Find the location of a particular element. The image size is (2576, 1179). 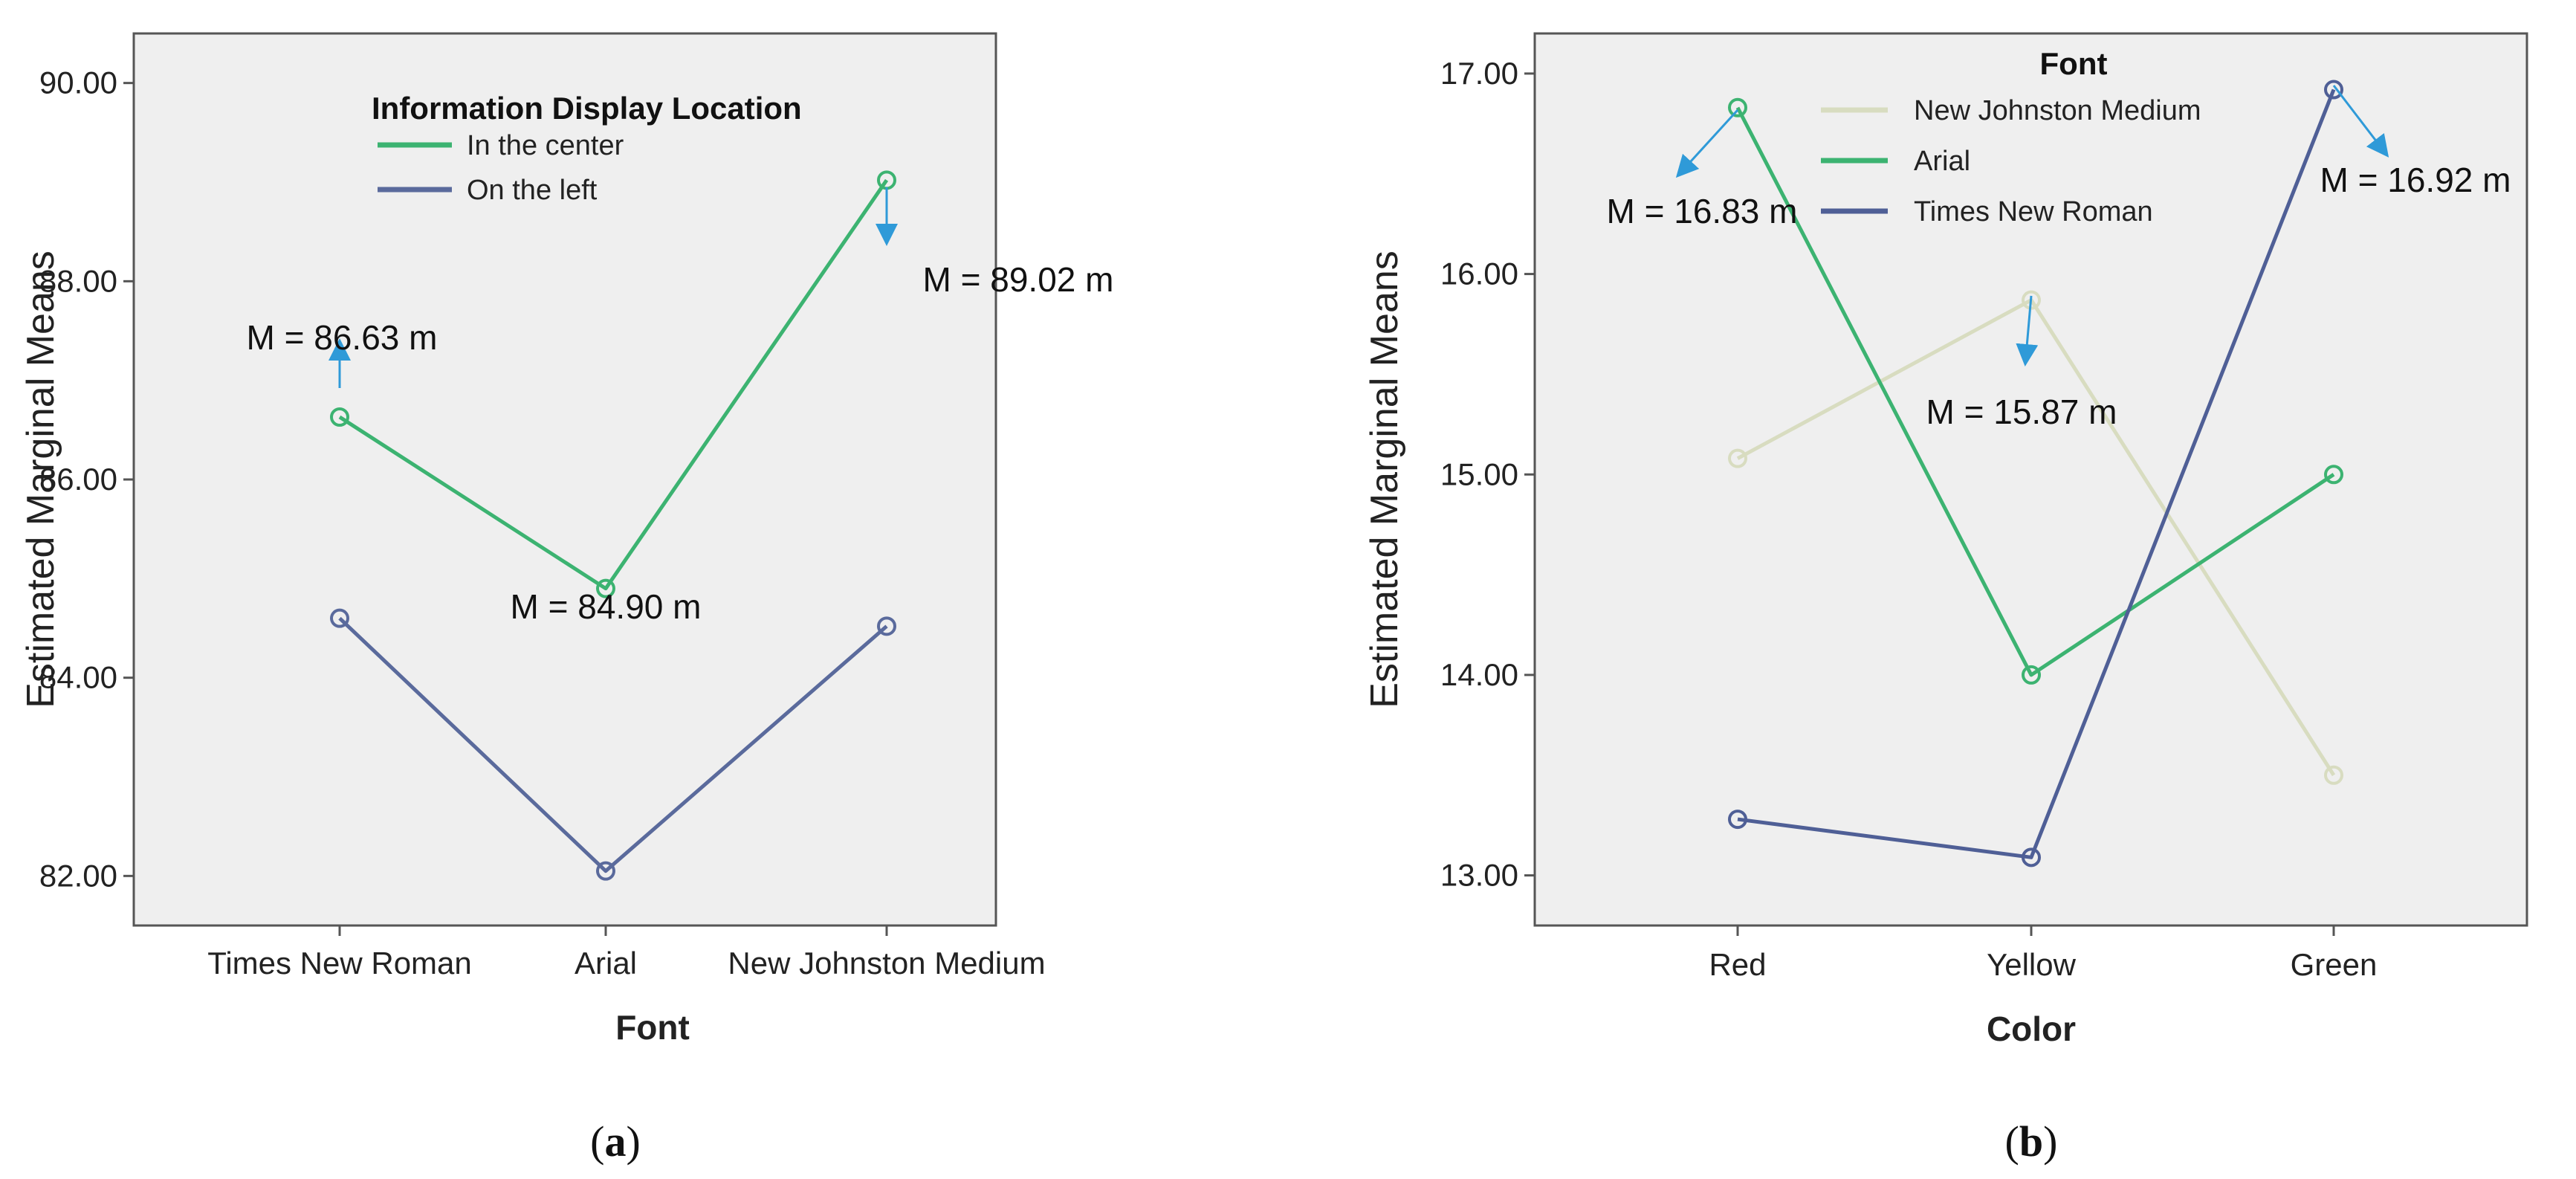

legend-label: On the left is located at coordinates (532, 190).